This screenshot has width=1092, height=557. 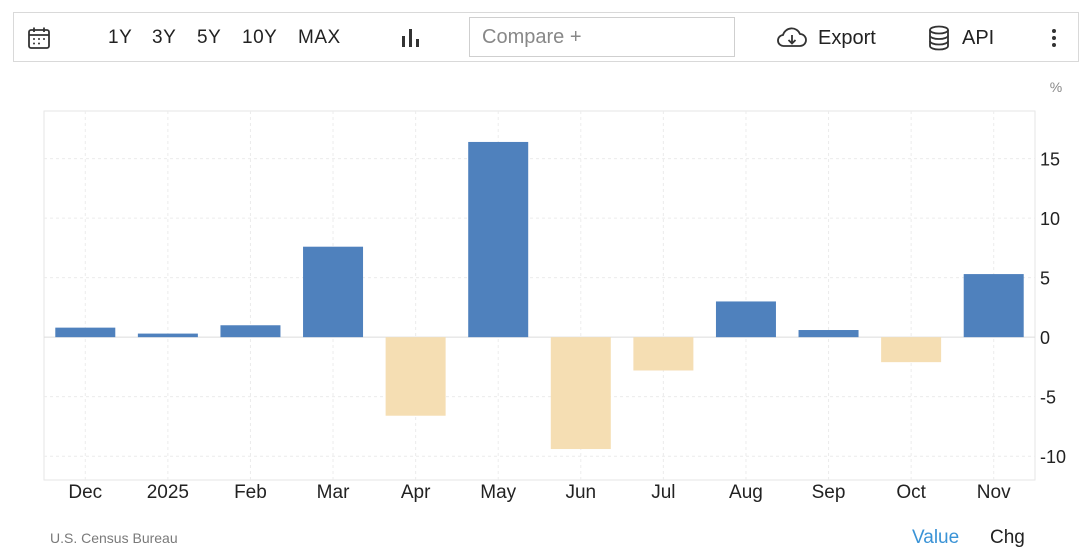 I want to click on api-button: API, so click(x=961, y=38).